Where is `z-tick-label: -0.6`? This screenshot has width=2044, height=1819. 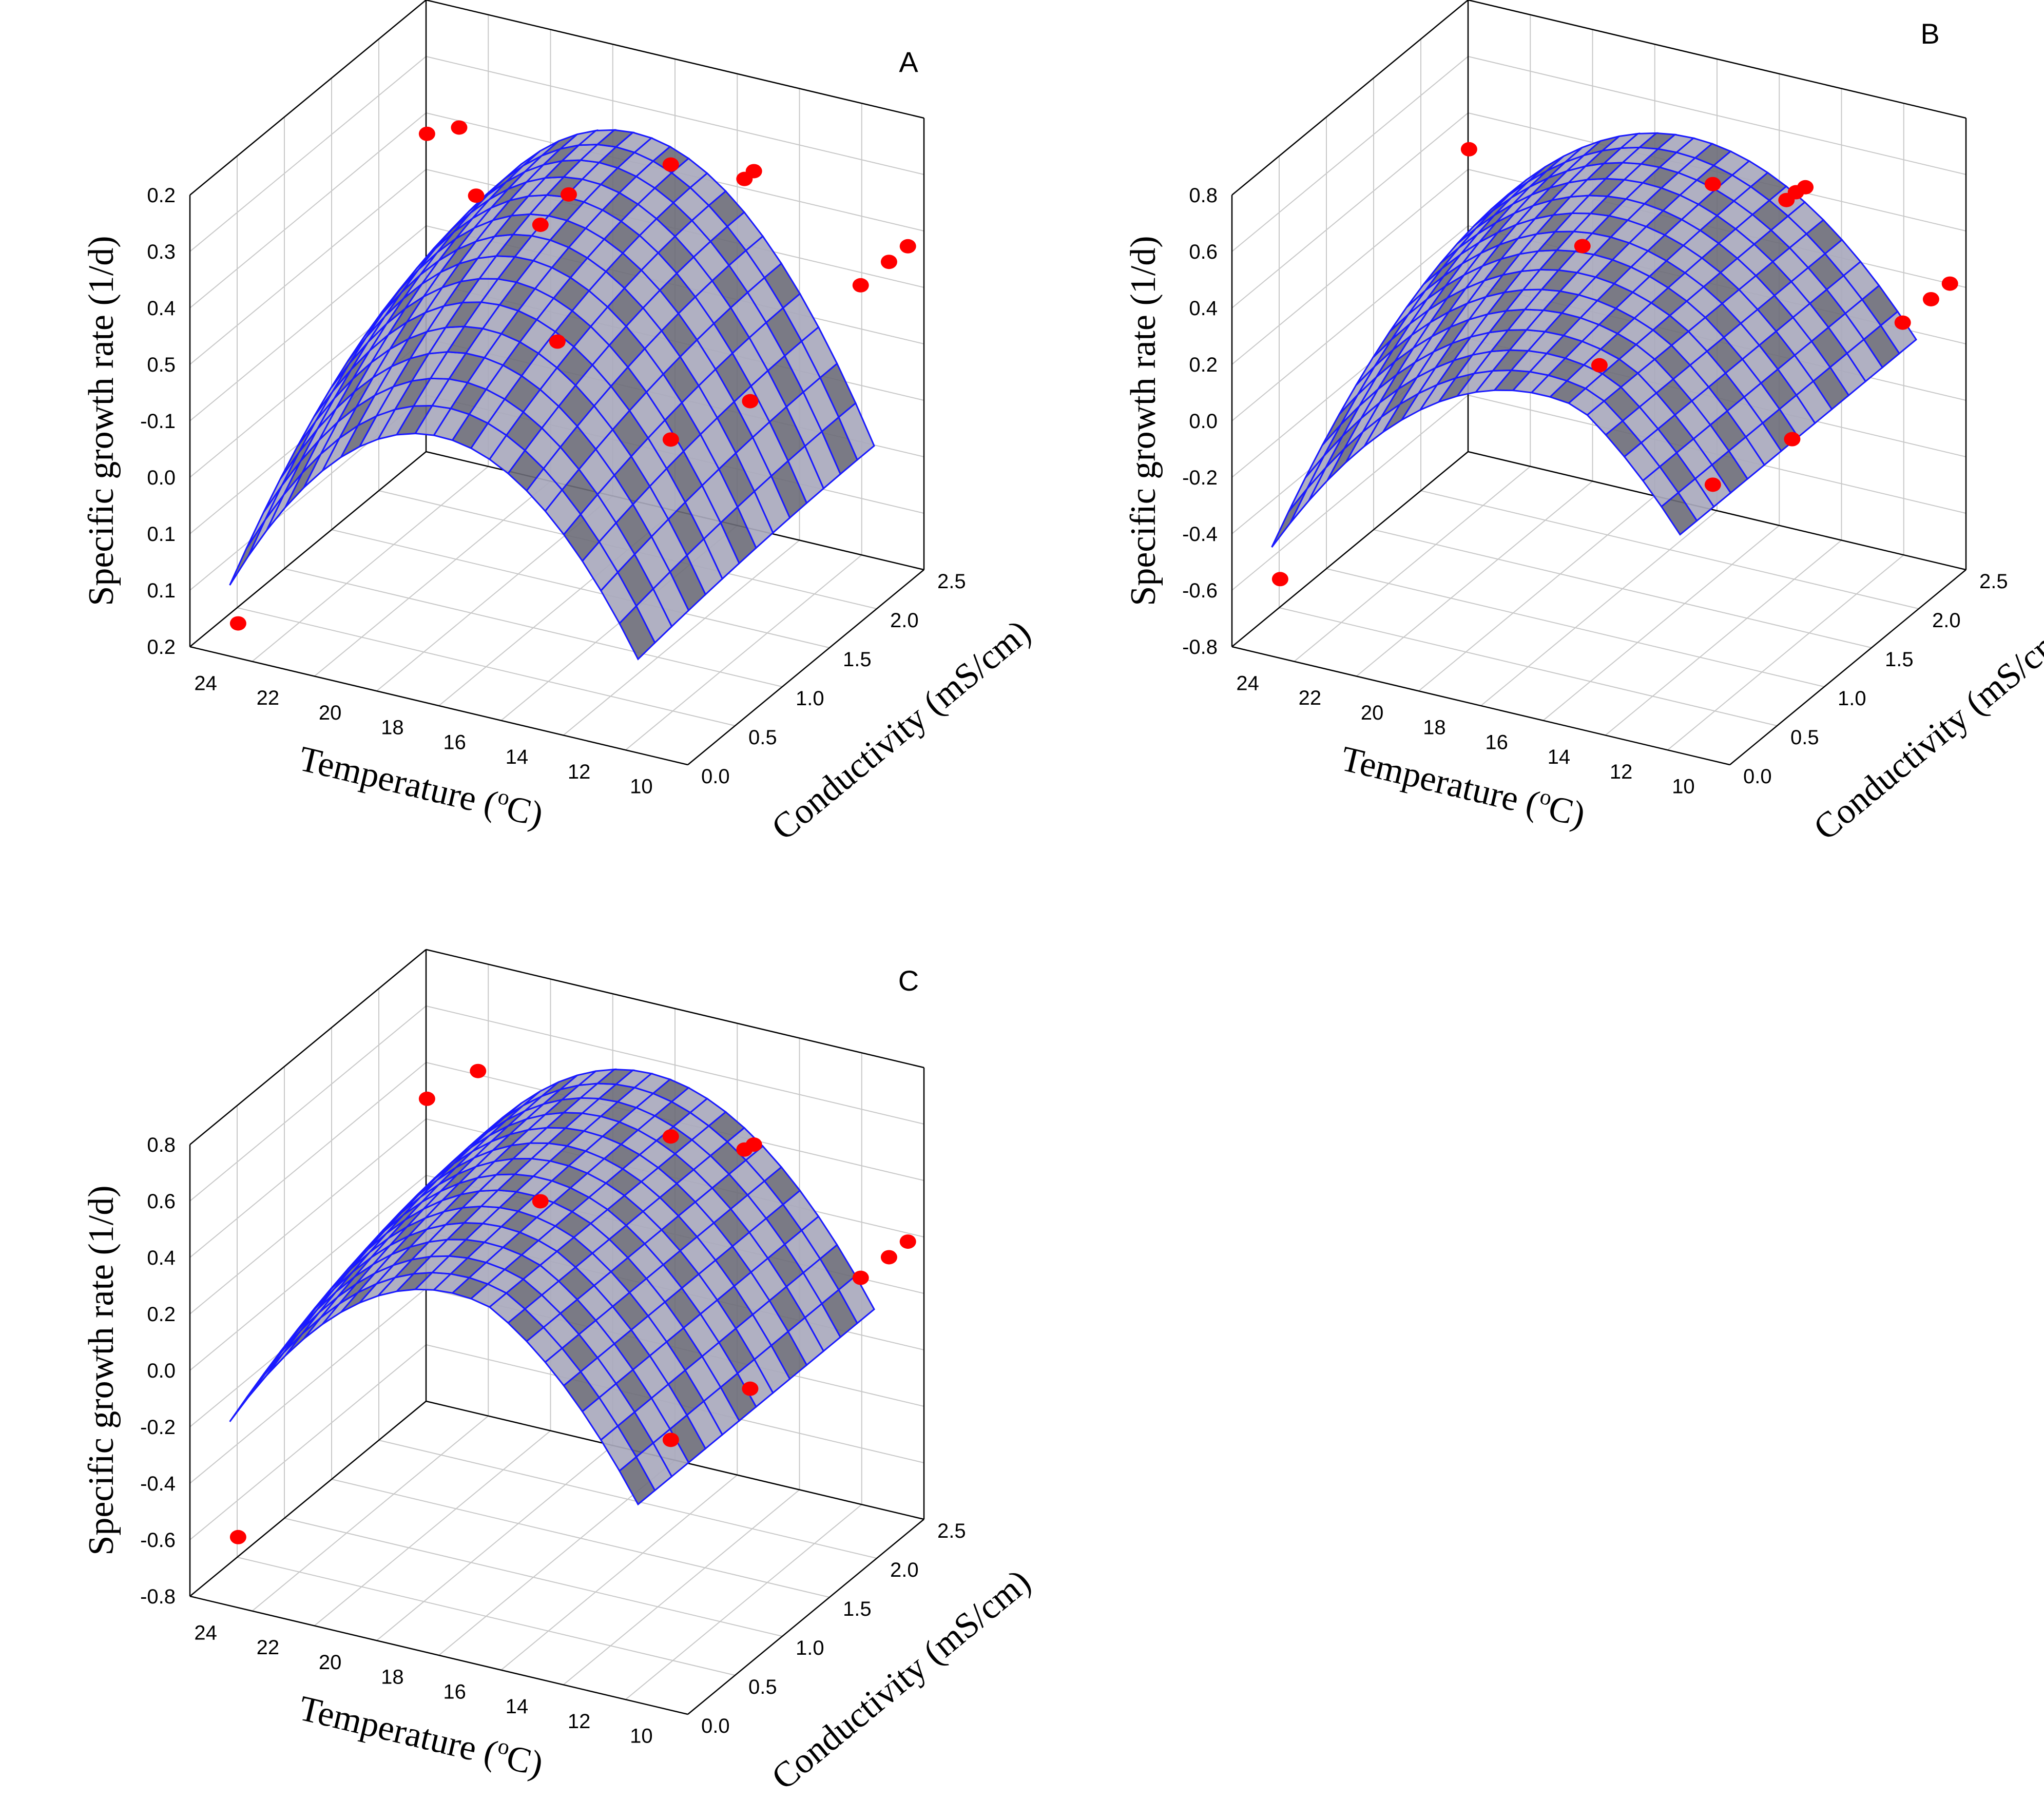
z-tick-label: -0.6 is located at coordinates (1200, 590).